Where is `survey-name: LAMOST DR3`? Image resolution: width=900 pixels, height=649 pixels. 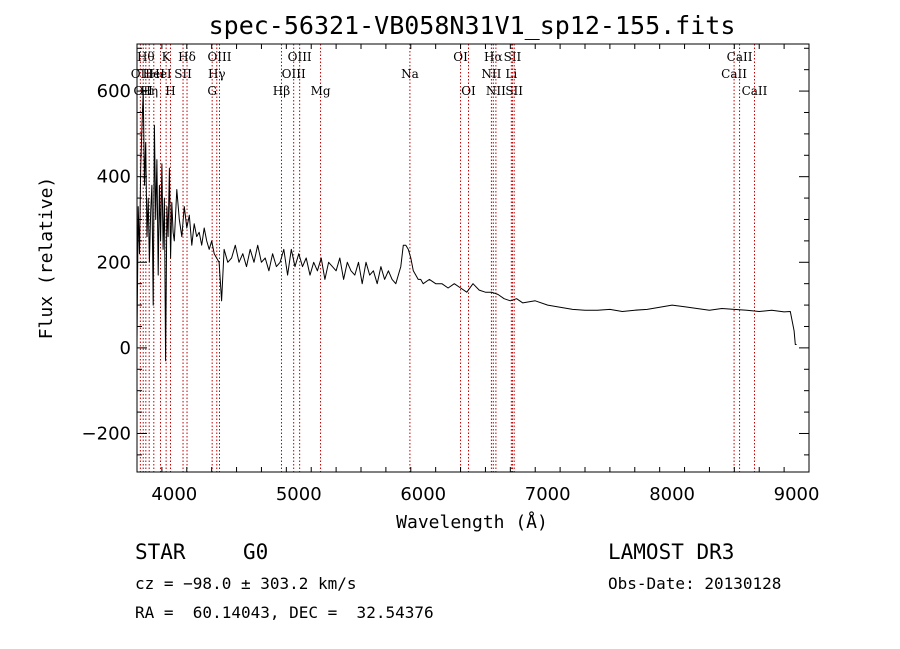 survey-name: LAMOST DR3 is located at coordinates (671, 552).